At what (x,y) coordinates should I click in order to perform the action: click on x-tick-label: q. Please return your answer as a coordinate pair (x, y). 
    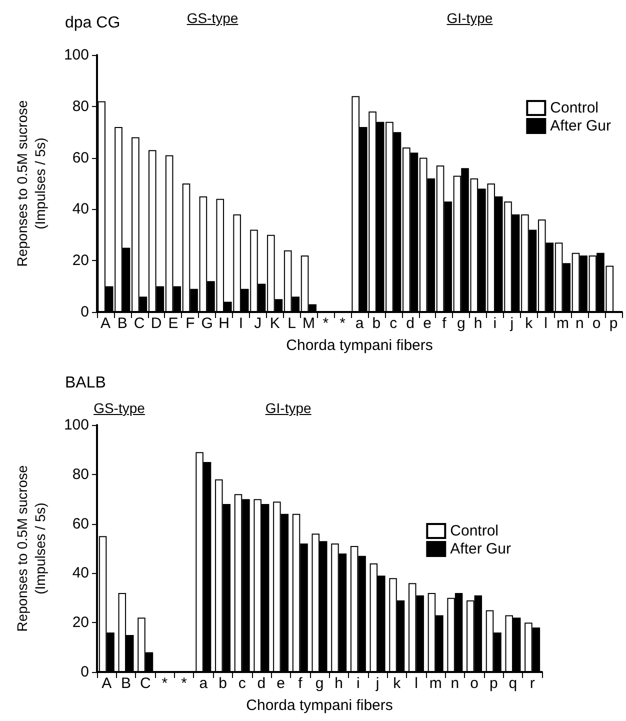
    Looking at the image, I should click on (513, 683).